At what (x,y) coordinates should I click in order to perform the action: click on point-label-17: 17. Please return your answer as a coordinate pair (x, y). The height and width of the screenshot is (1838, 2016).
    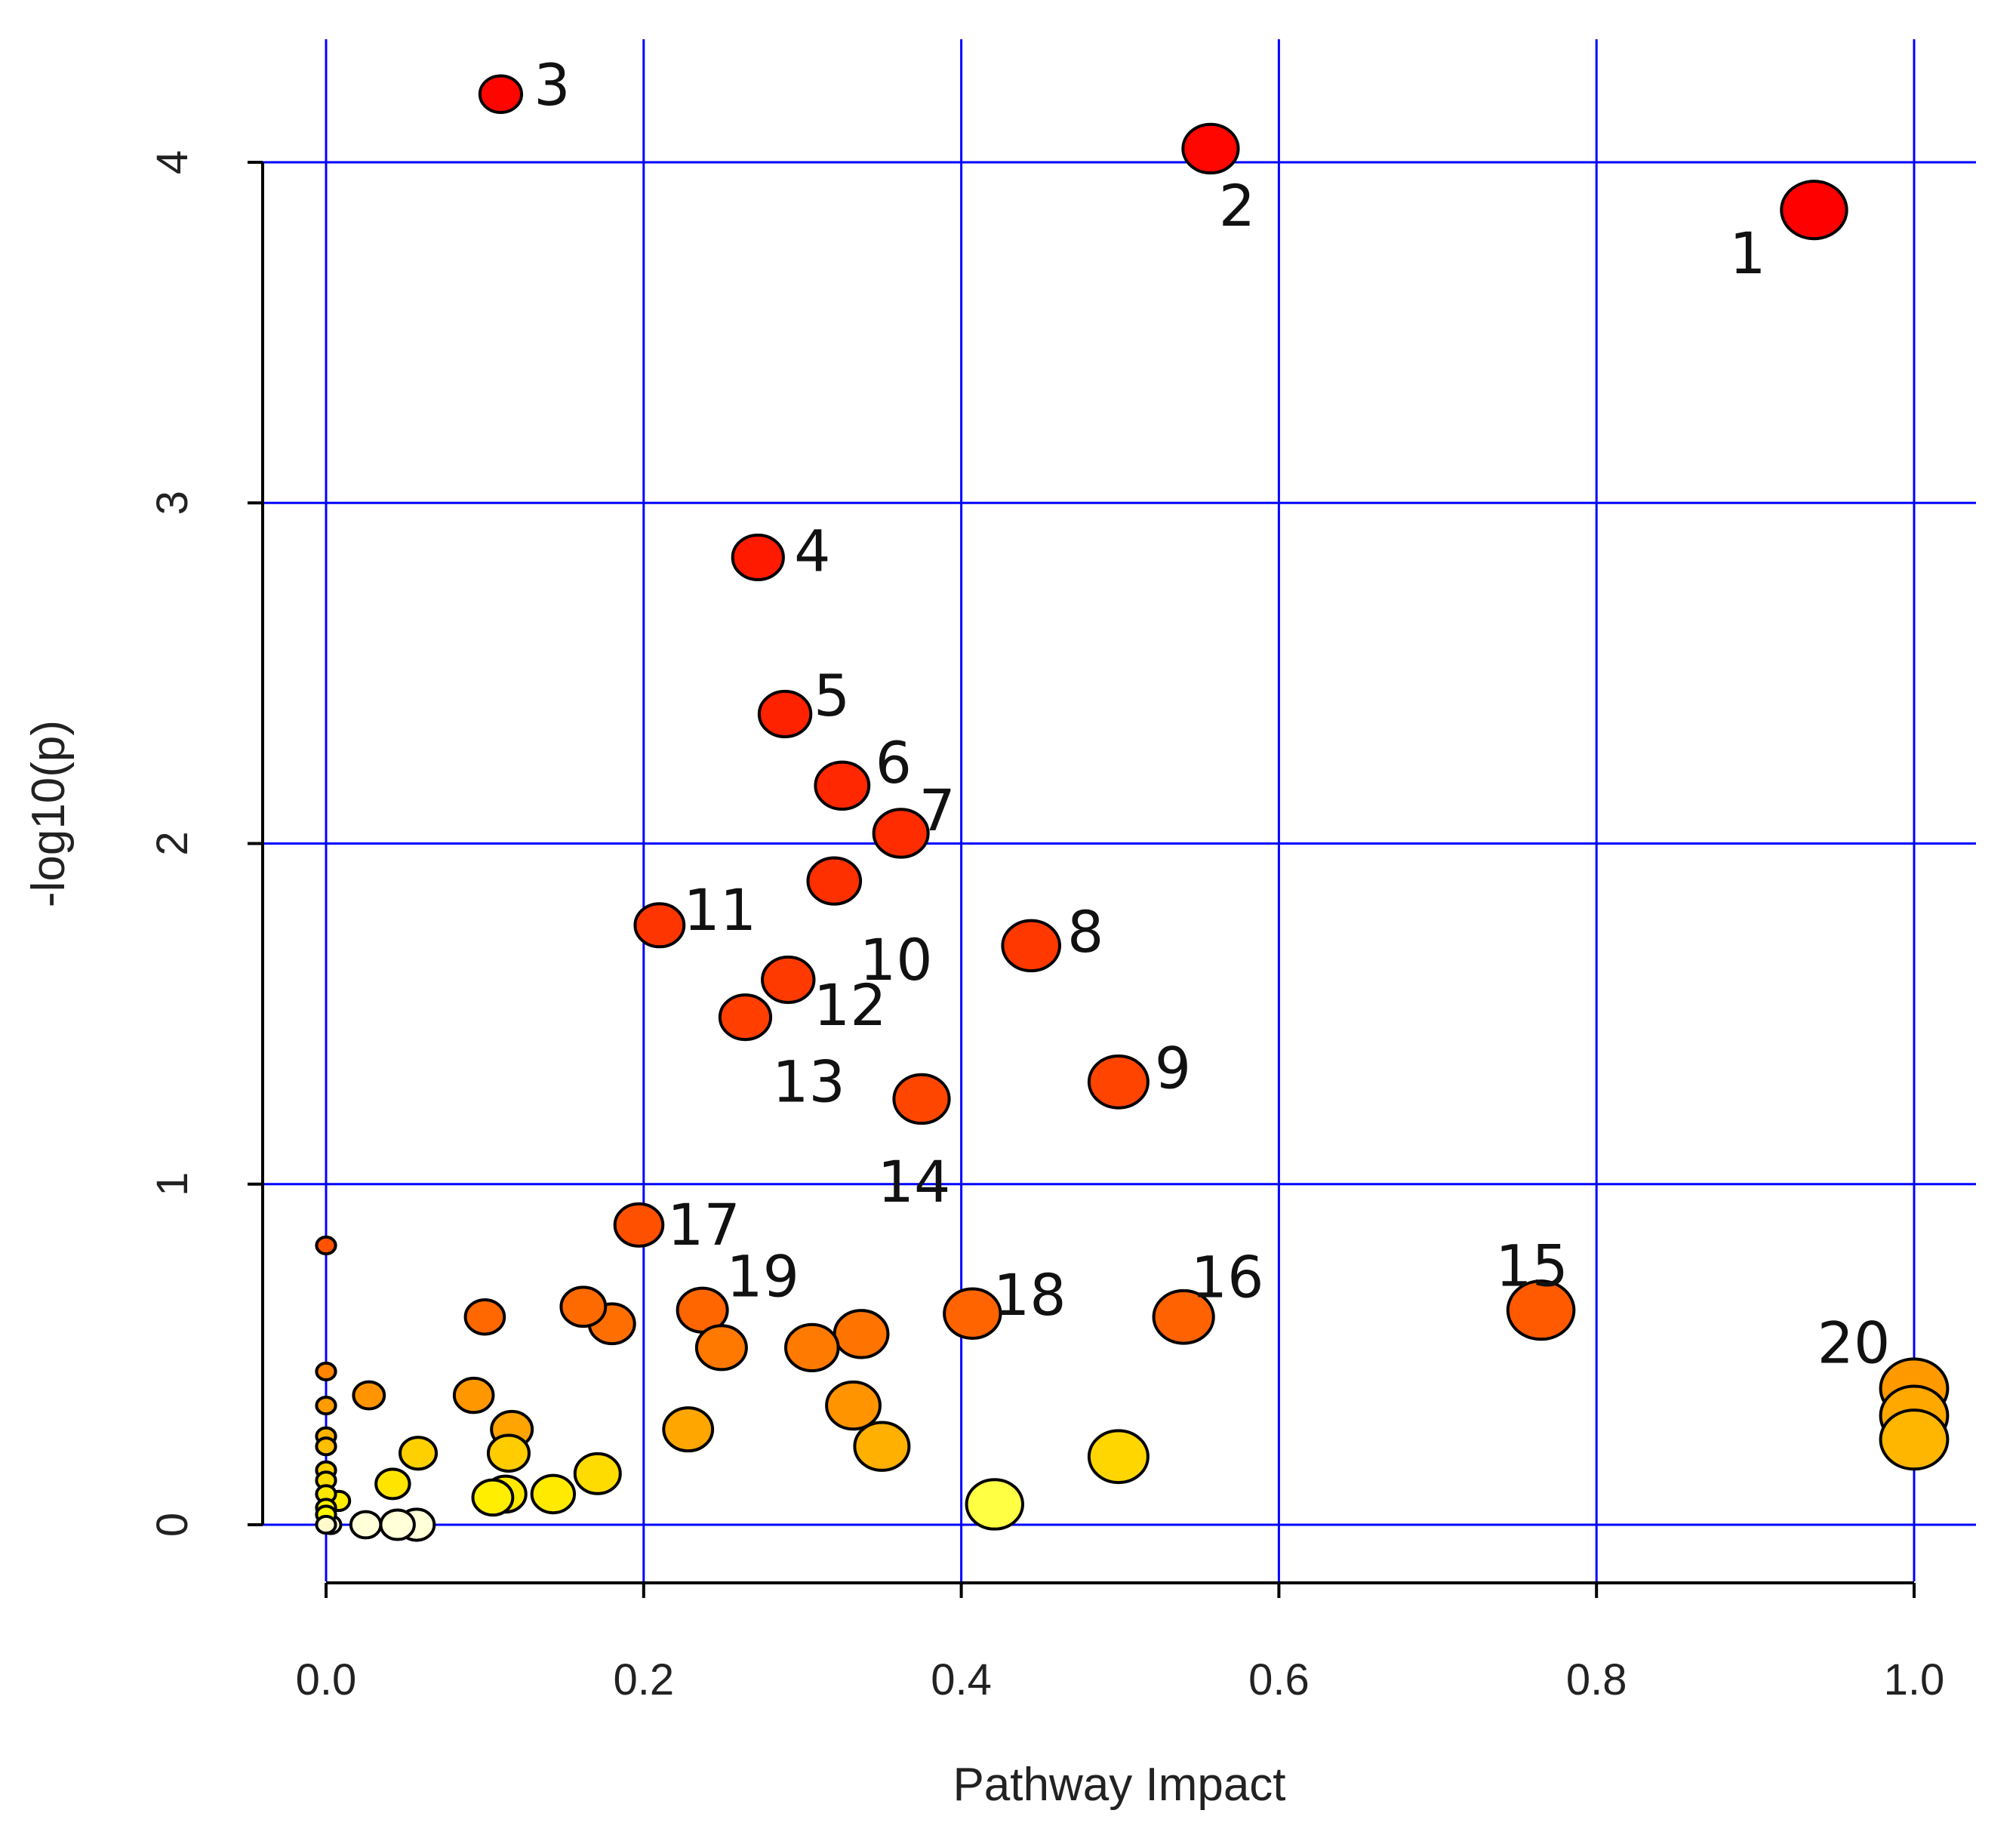
    Looking at the image, I should click on (704, 1225).